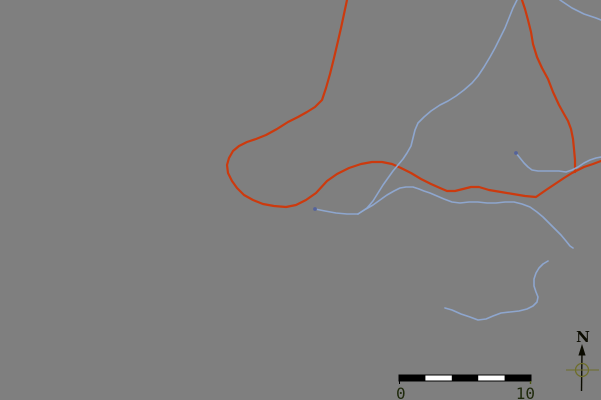 This screenshot has width=601, height=400. Describe the element at coordinates (525, 392) in the screenshot. I see `scale-label-end: 10` at that location.